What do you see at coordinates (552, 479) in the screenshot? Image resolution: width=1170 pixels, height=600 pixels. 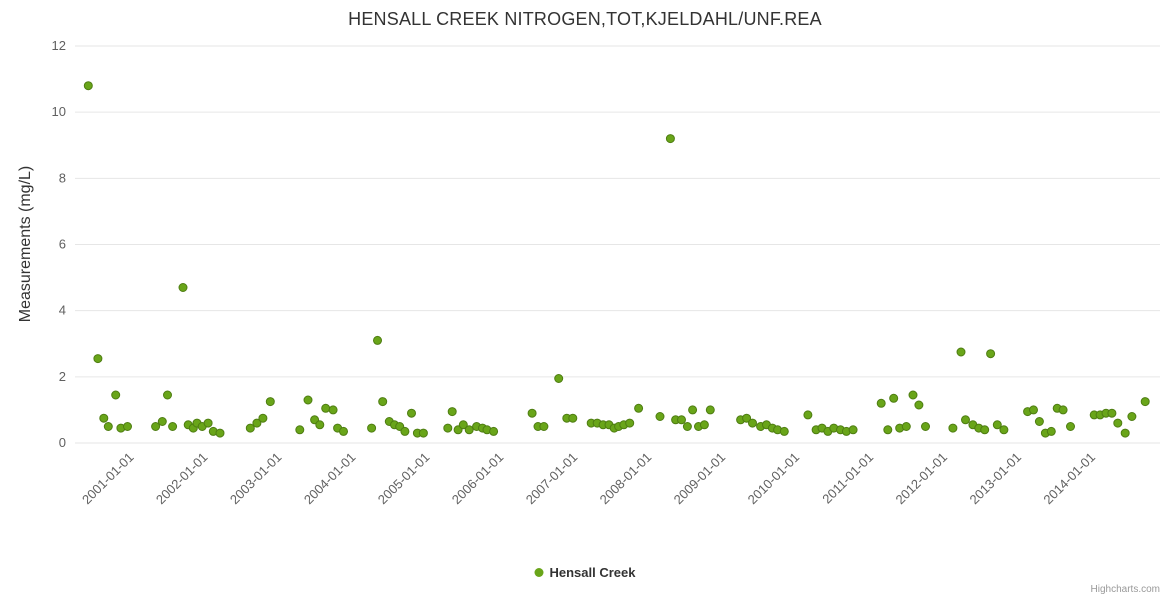 I see `x-tick-label: 2007-01-01` at bounding box center [552, 479].